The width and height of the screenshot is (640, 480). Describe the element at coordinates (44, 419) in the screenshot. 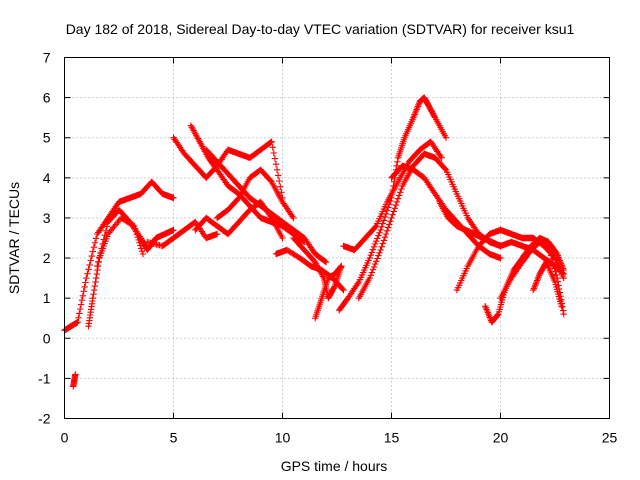

I see `y-tick-label: -2` at that location.